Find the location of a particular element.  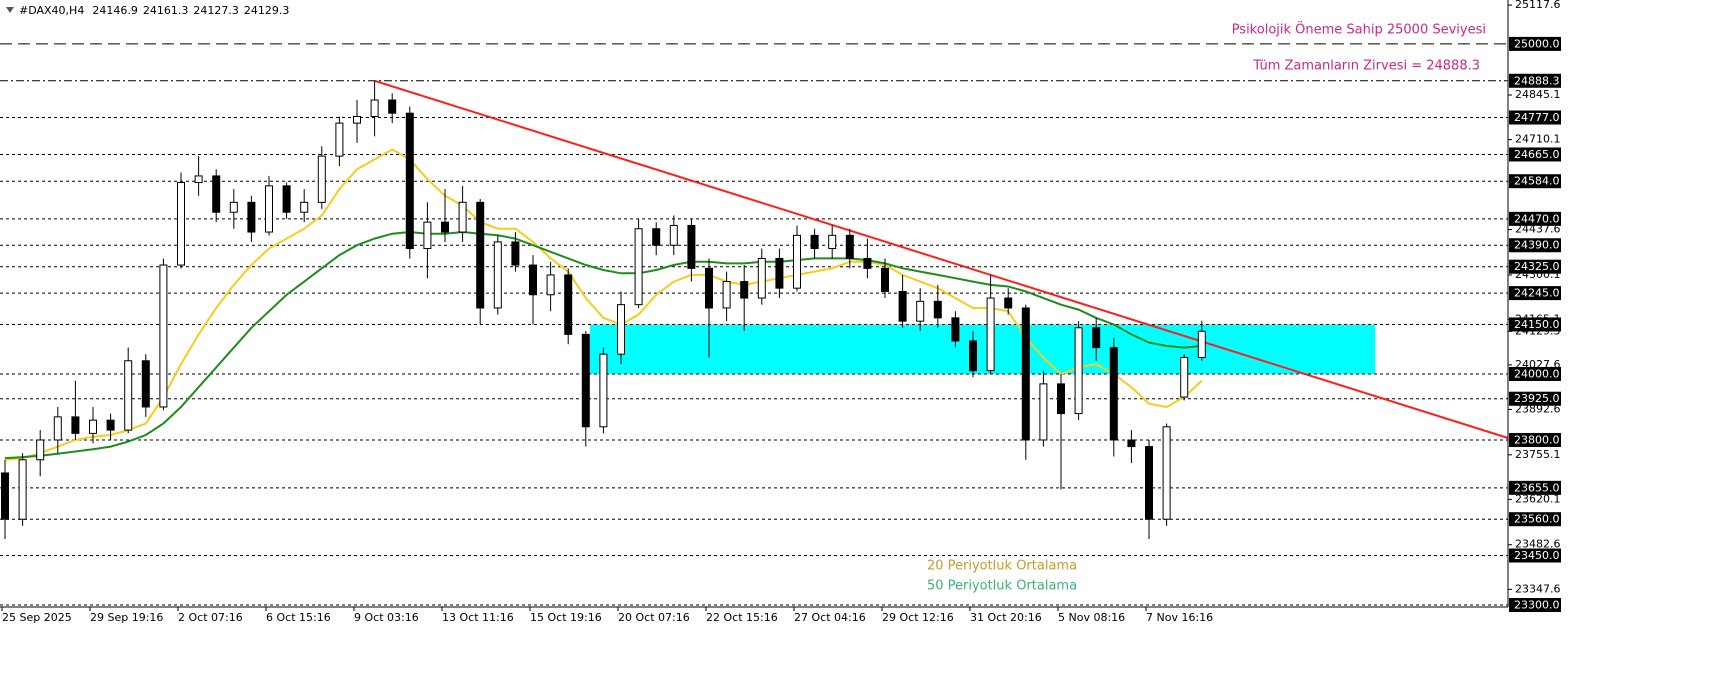

level-label: 24470.0 is located at coordinates (1537, 218).